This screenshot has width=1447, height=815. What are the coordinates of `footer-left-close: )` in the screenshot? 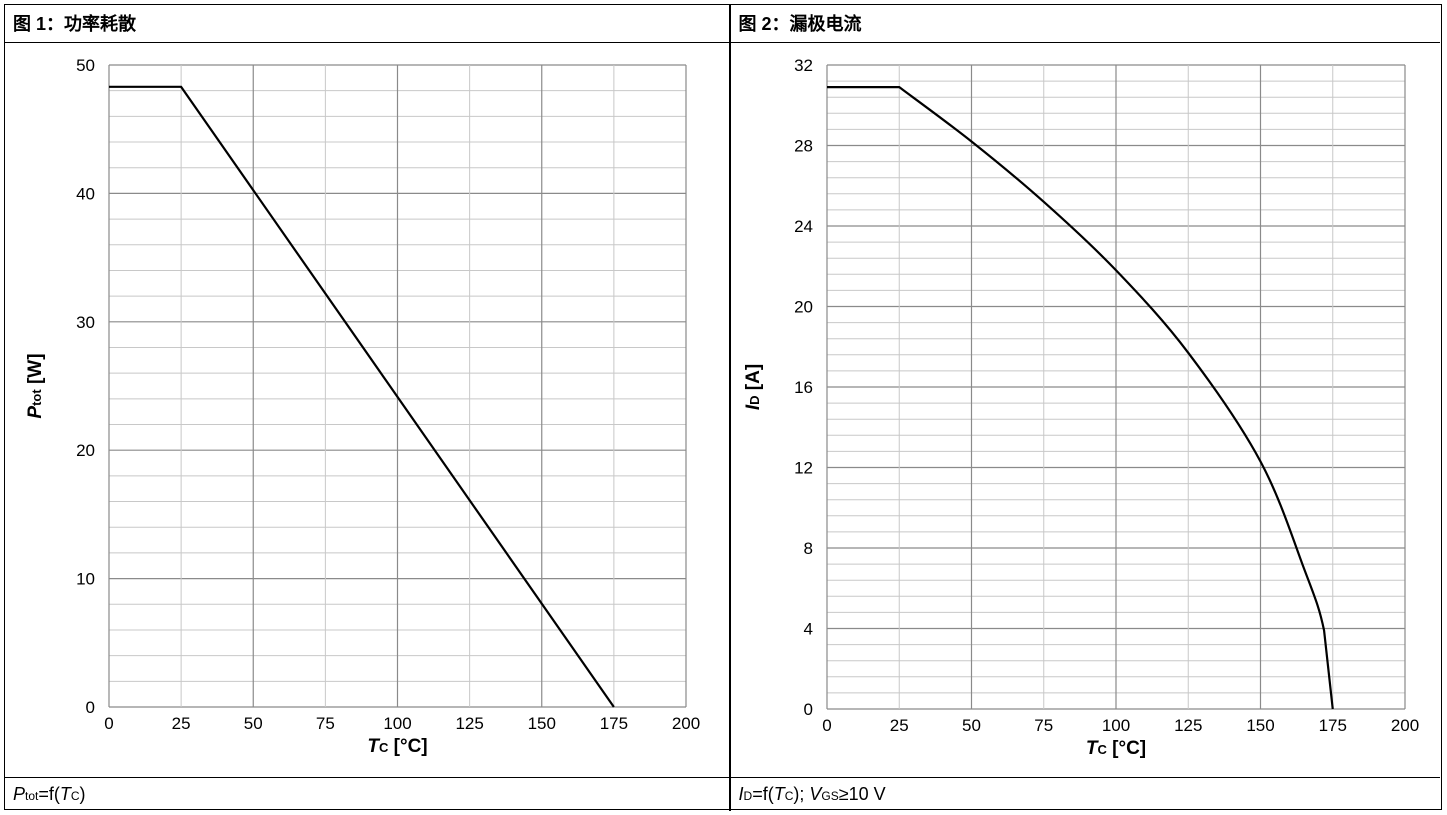 It's located at (82, 794).